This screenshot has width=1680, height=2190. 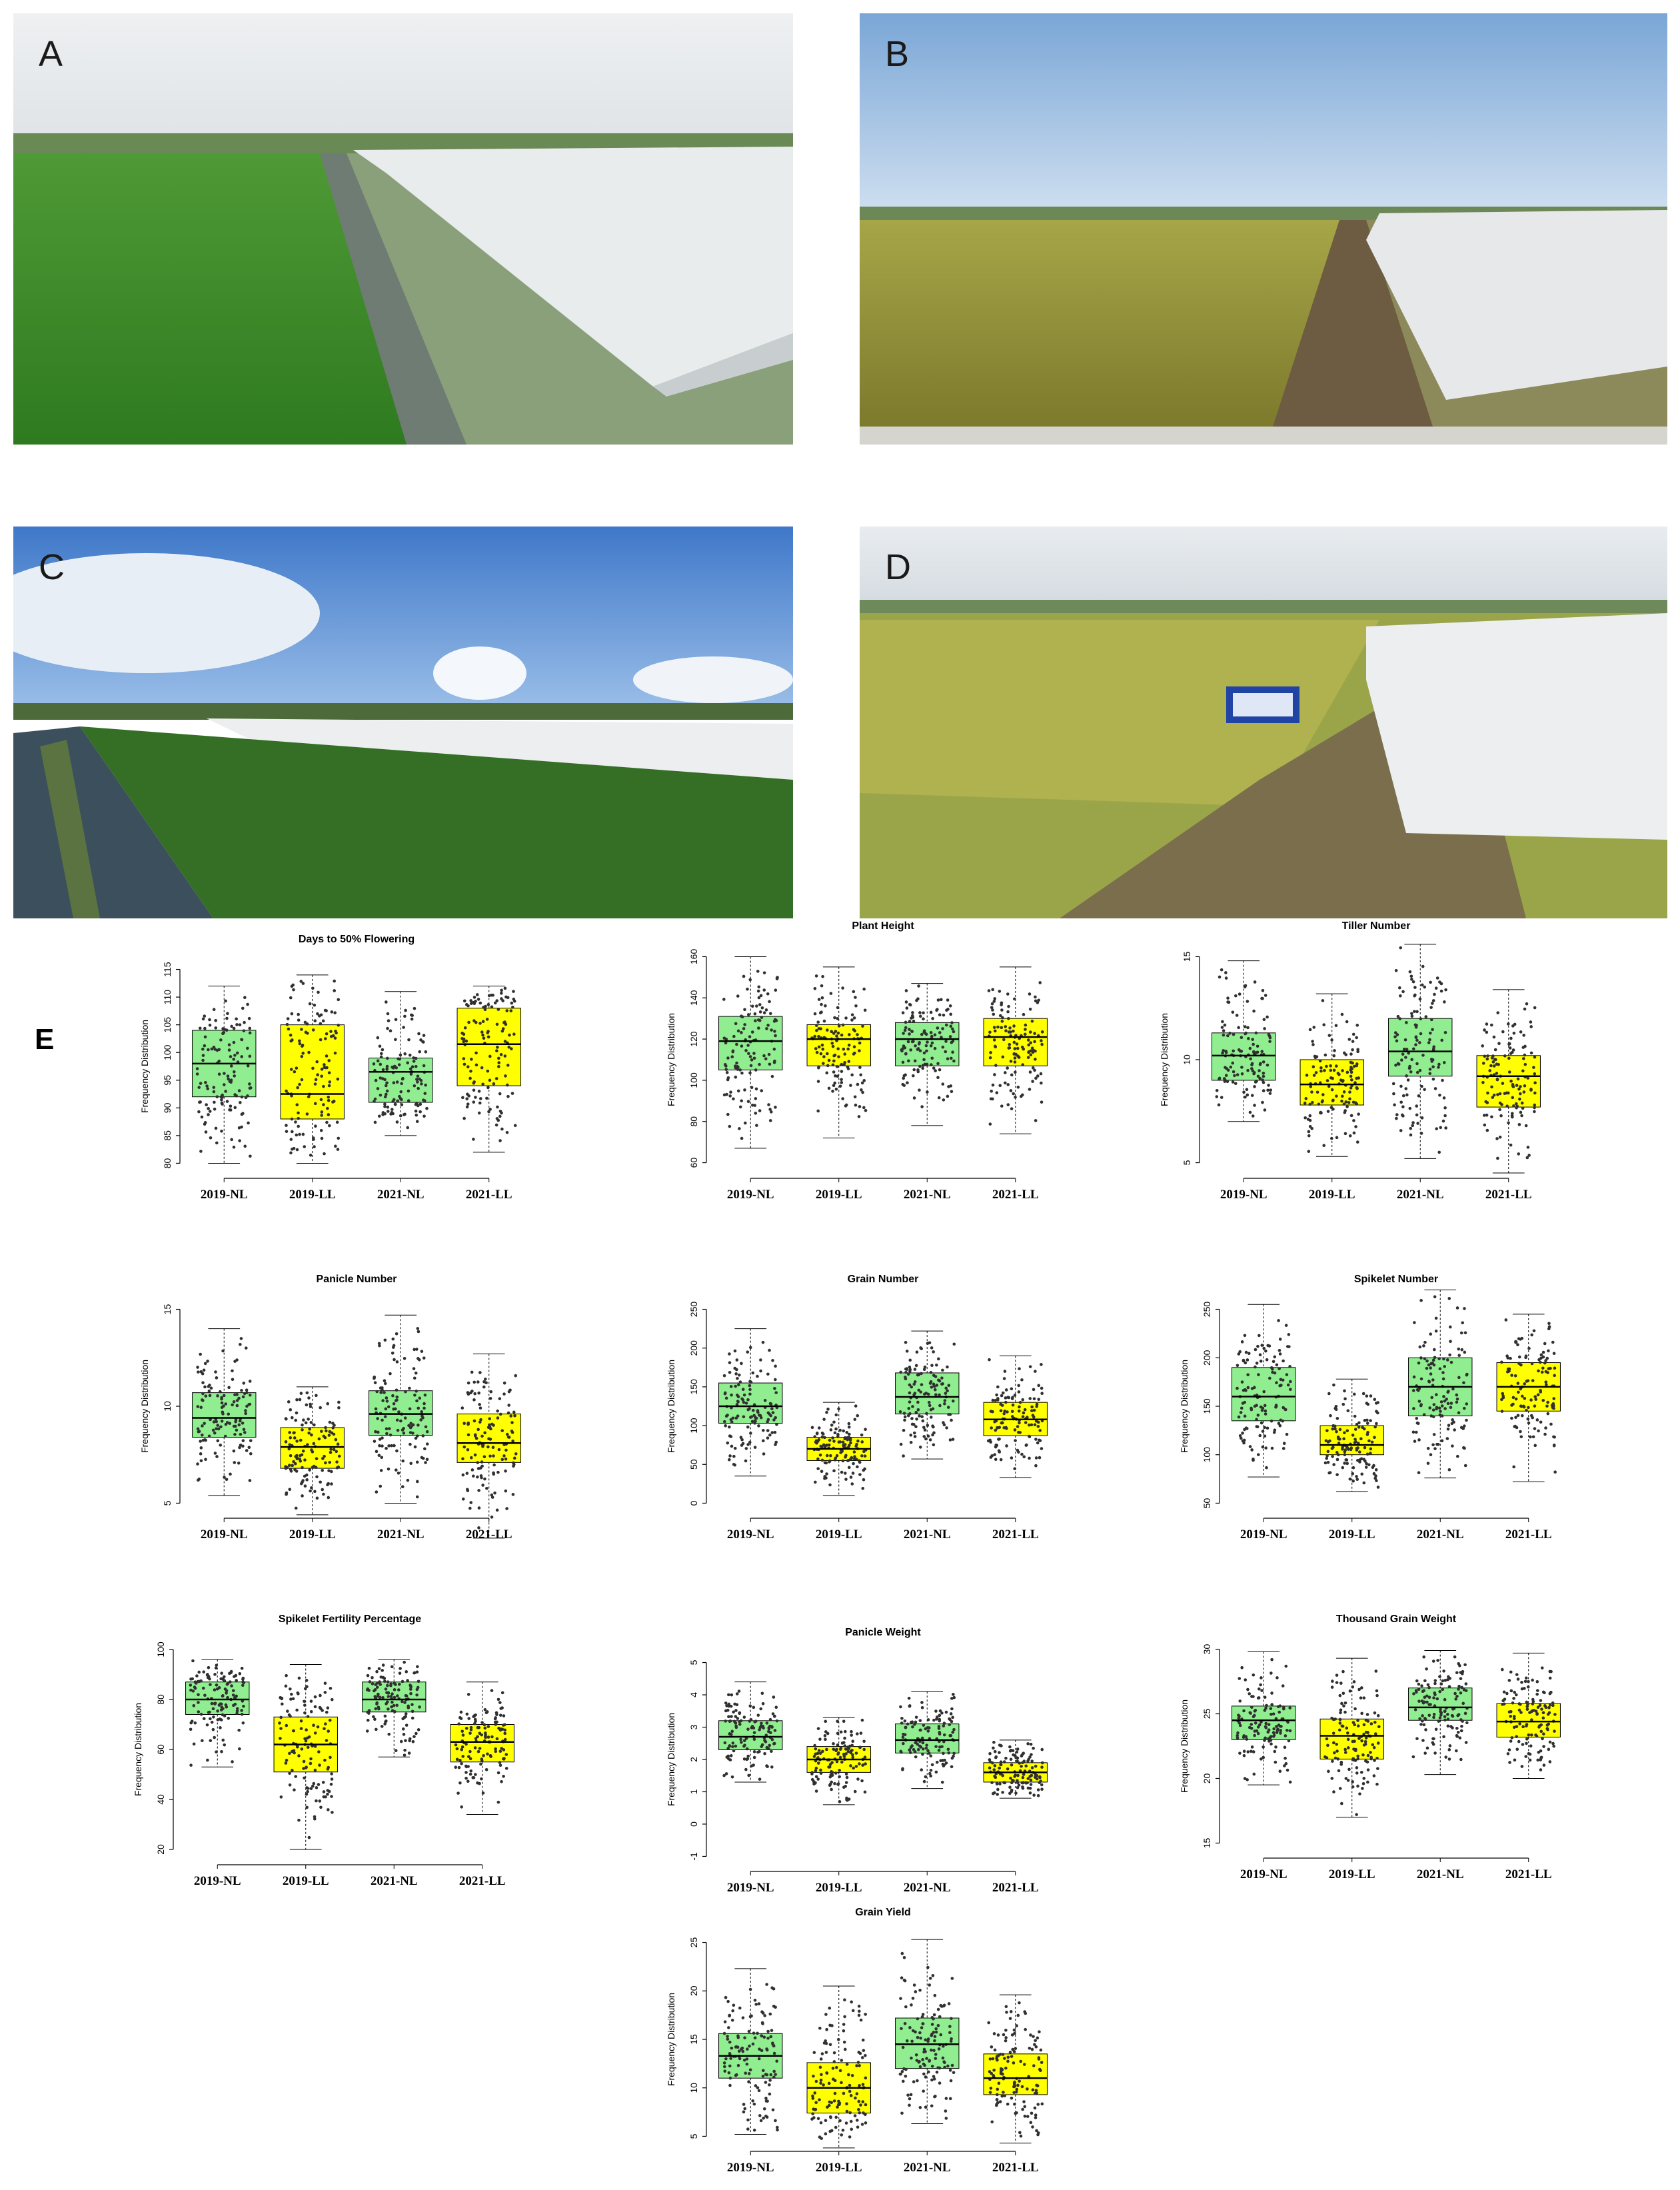 I want to click on x-tick-label: 2019-NL, so click(x=224, y=1195).